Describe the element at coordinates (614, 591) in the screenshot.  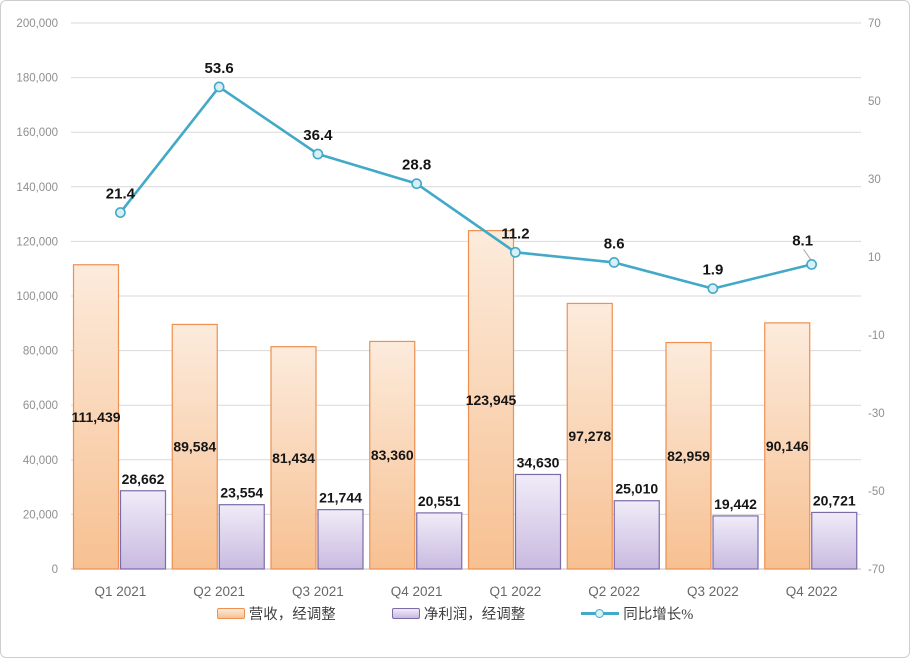
I see `category-label: Q2 2022` at that location.